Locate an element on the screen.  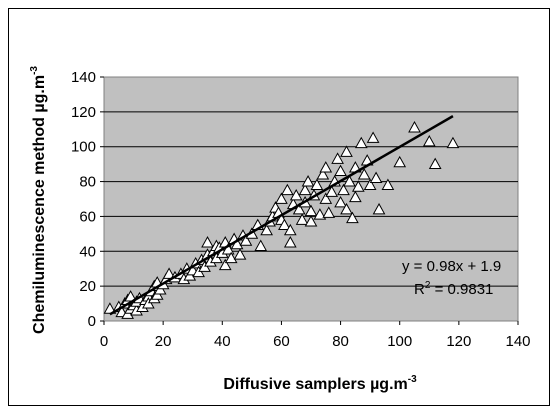
x-tick-label: 80 is located at coordinates (340, 341).